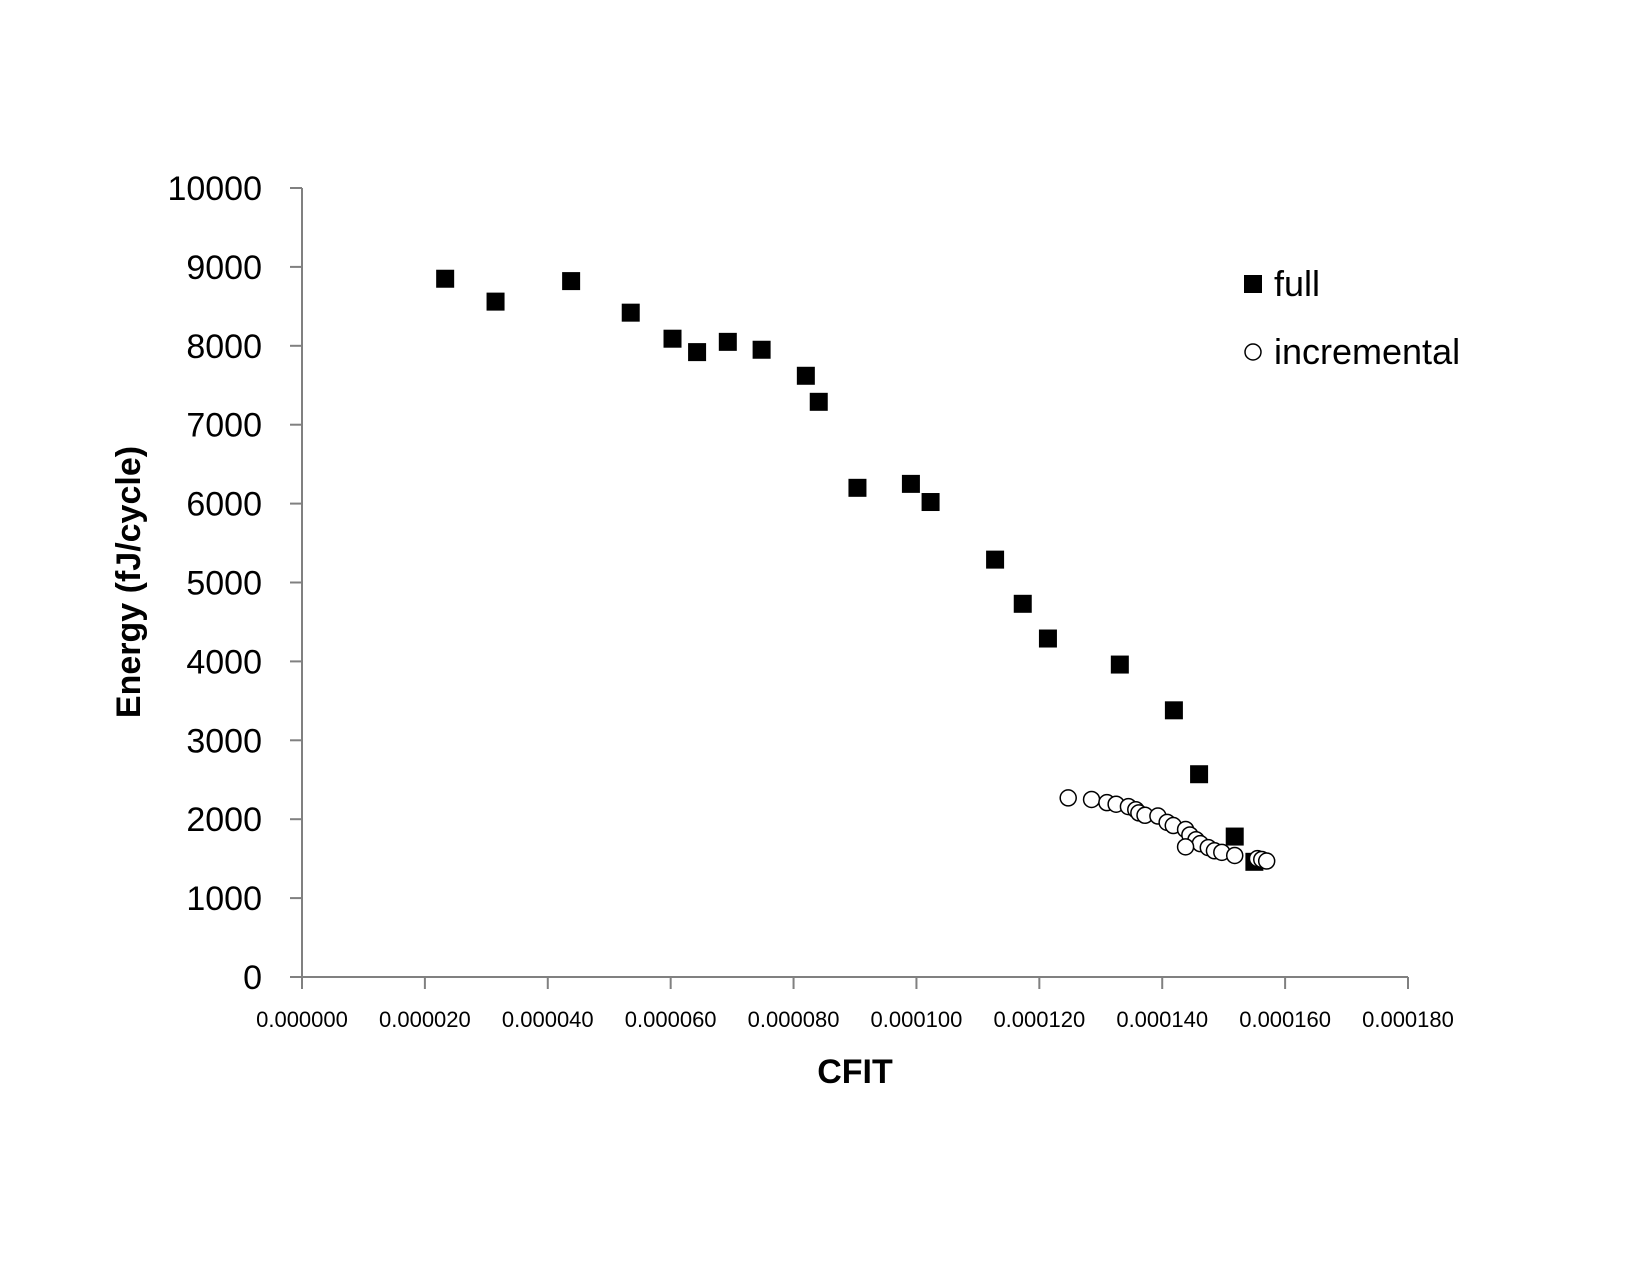 This screenshot has height=1275, width=1650. Describe the element at coordinates (302, 1019) in the screenshot. I see `x-tick-label: 0.000000` at that location.